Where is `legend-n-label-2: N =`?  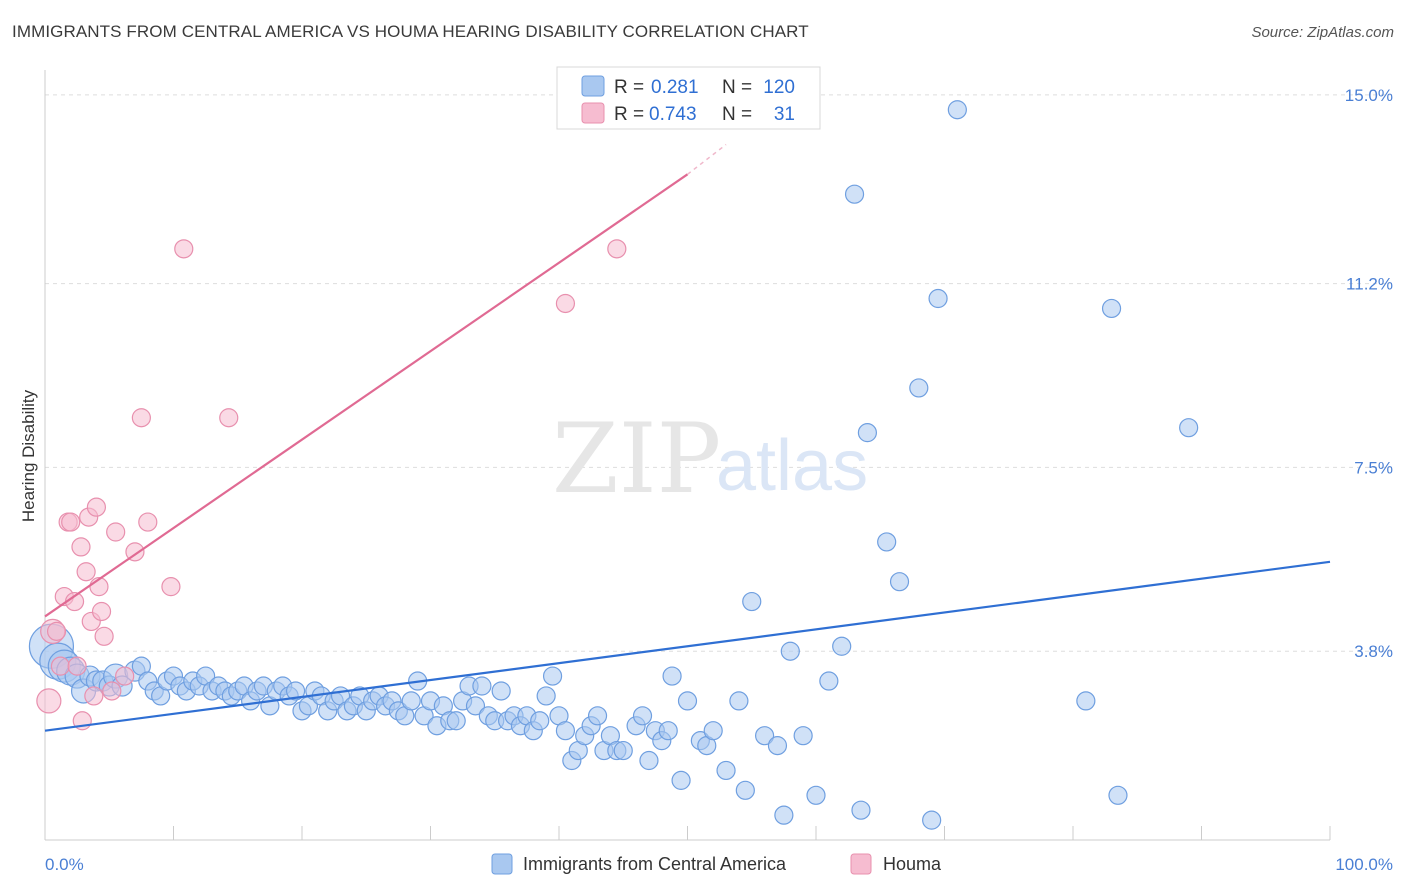
legend-n-label-2: N = is located at coordinates (737, 114).